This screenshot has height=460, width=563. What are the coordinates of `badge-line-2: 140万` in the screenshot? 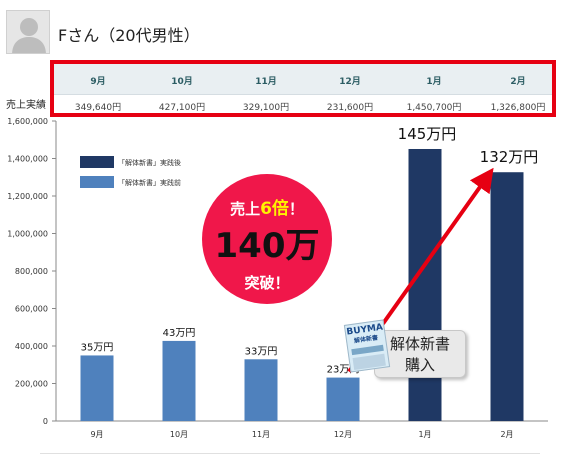 It's located at (267, 246).